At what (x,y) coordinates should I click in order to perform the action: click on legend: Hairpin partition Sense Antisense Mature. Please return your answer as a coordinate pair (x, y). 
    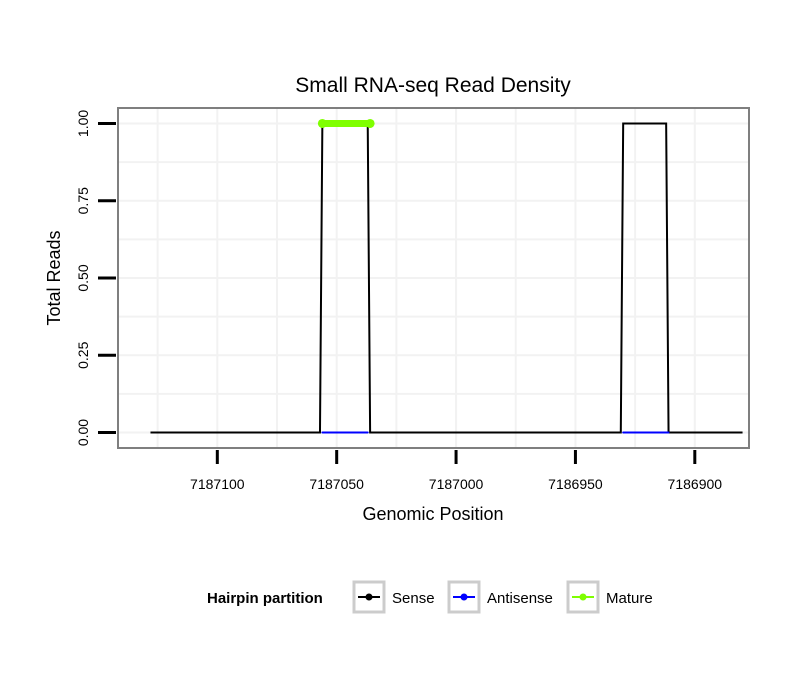
    Looking at the image, I should click on (430, 597).